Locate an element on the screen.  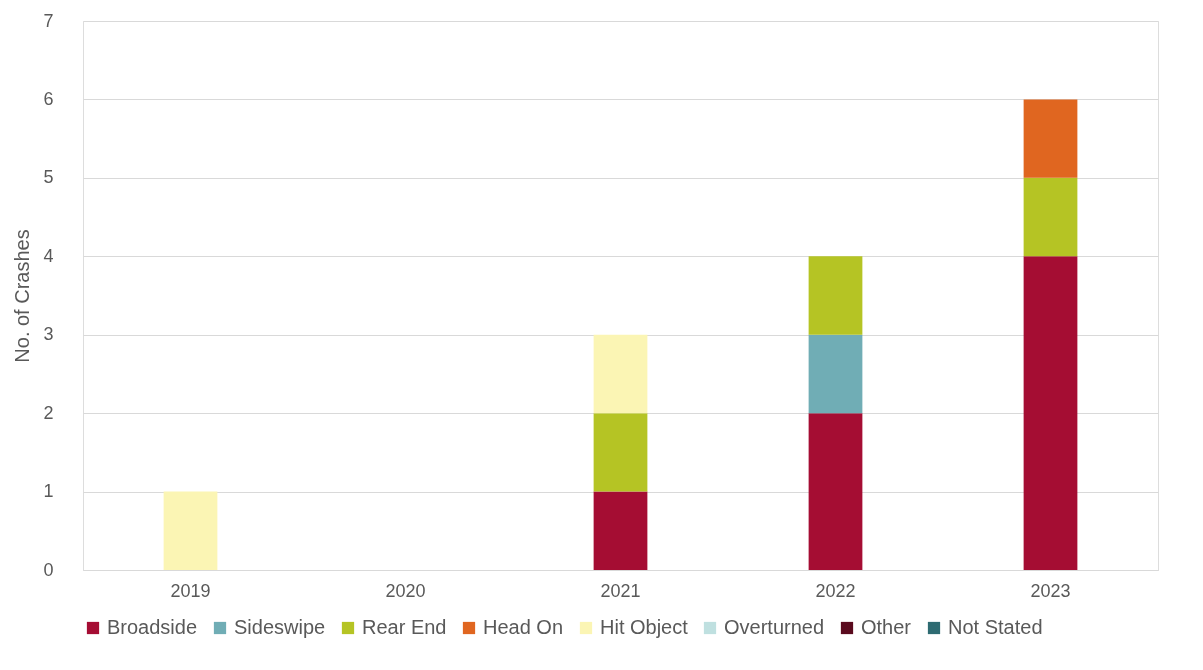
legend-label: Overturned is located at coordinates (774, 627).